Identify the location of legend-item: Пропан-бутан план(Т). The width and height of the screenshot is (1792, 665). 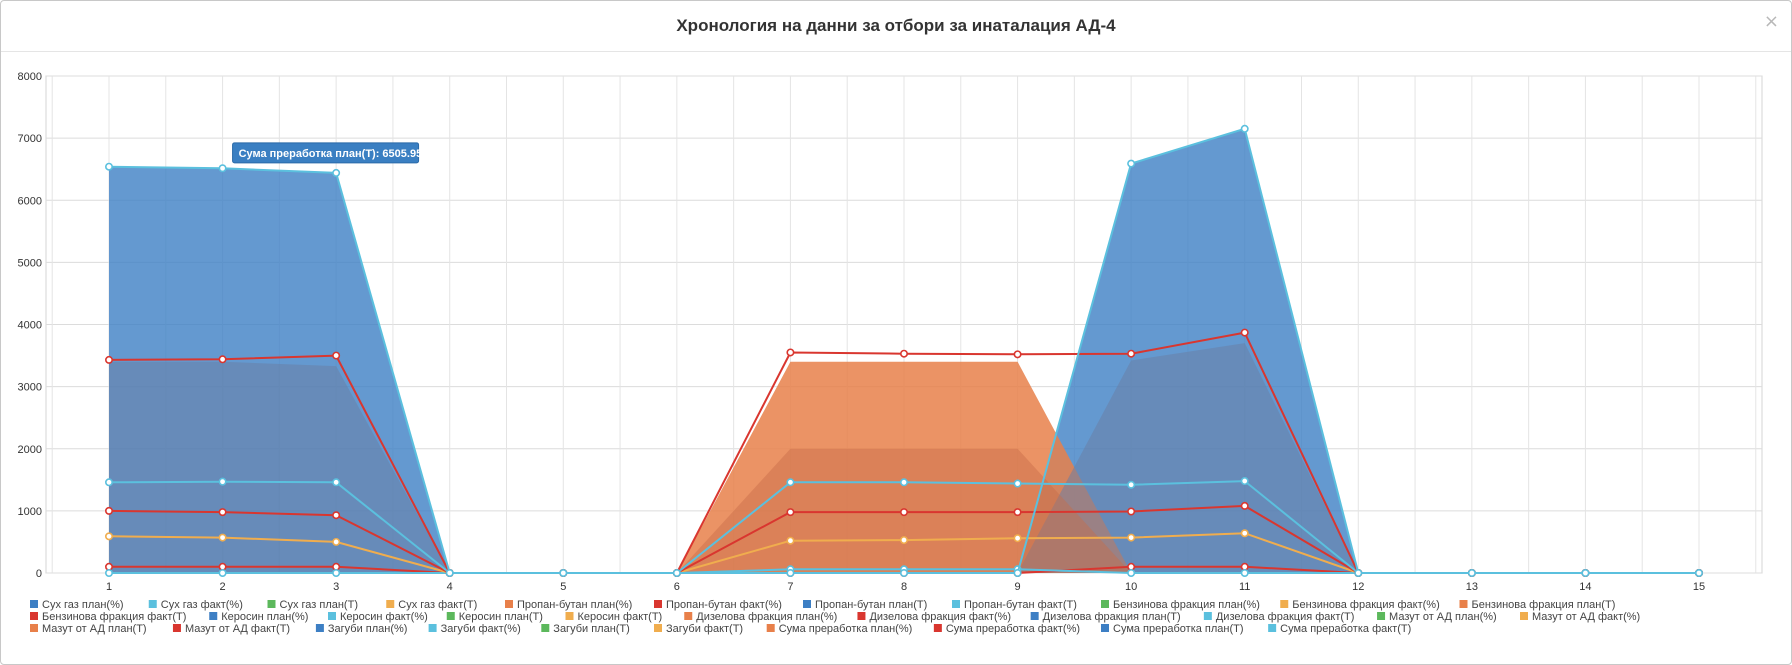
(871, 605).